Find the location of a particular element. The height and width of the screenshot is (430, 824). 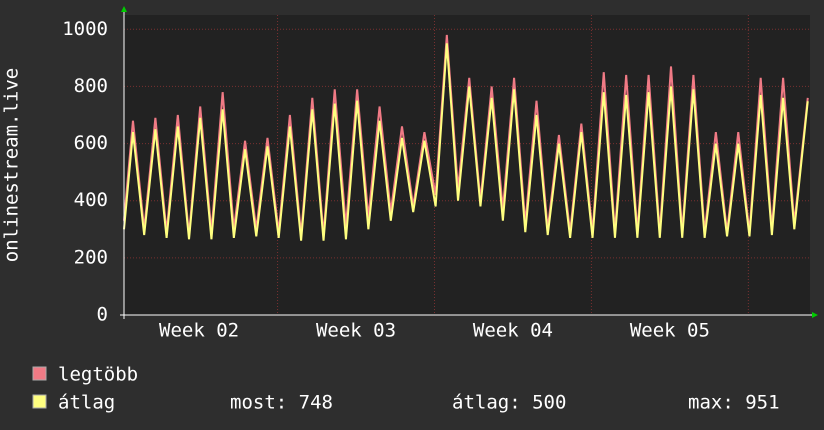

y-axis-label: onlinestream.live is located at coordinates (12, 165).